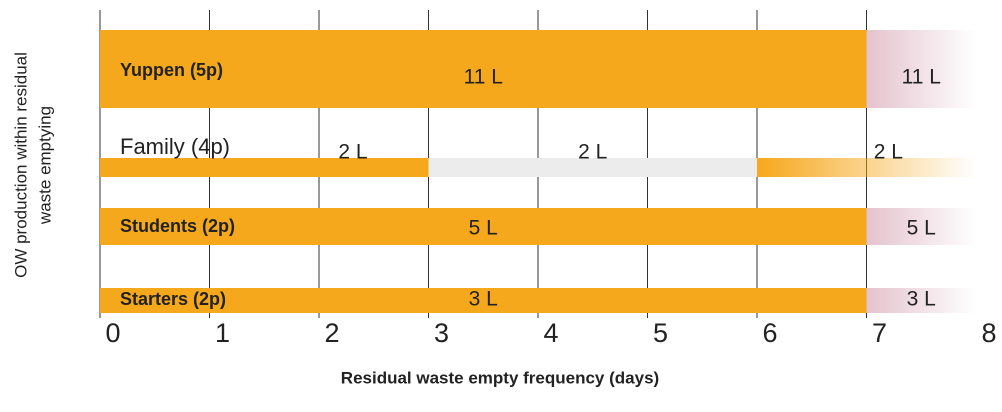  Describe the element at coordinates (988, 333) in the screenshot. I see `x-tick-label: 8` at that location.